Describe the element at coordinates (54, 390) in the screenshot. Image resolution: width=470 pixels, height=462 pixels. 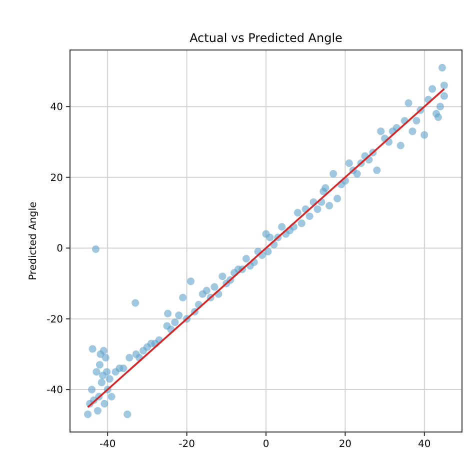
I see `y-tick-label: -40` at that location.